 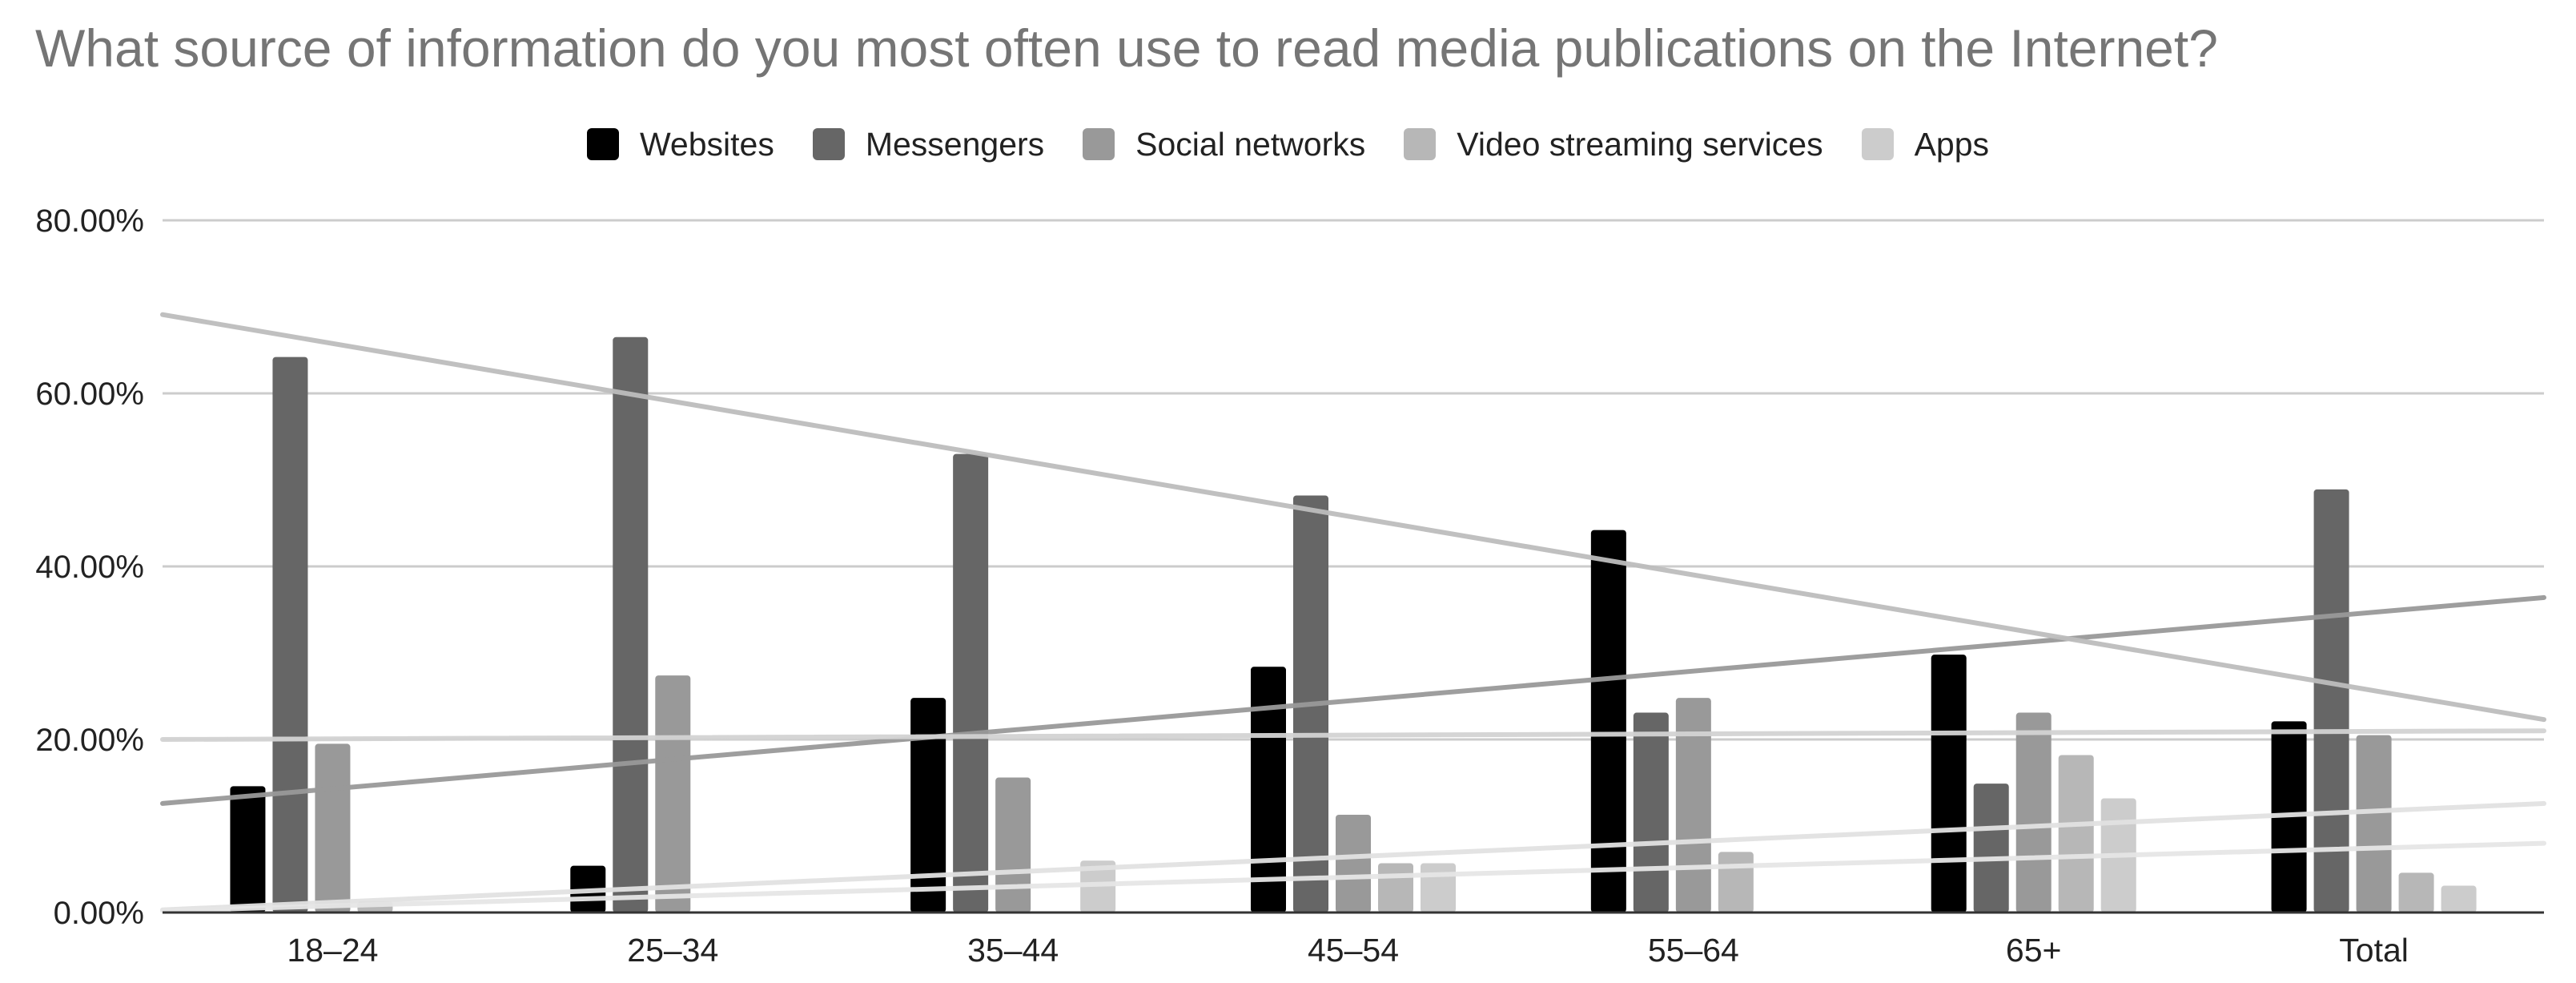 I want to click on trendline-apps, so click(x=1353, y=876).